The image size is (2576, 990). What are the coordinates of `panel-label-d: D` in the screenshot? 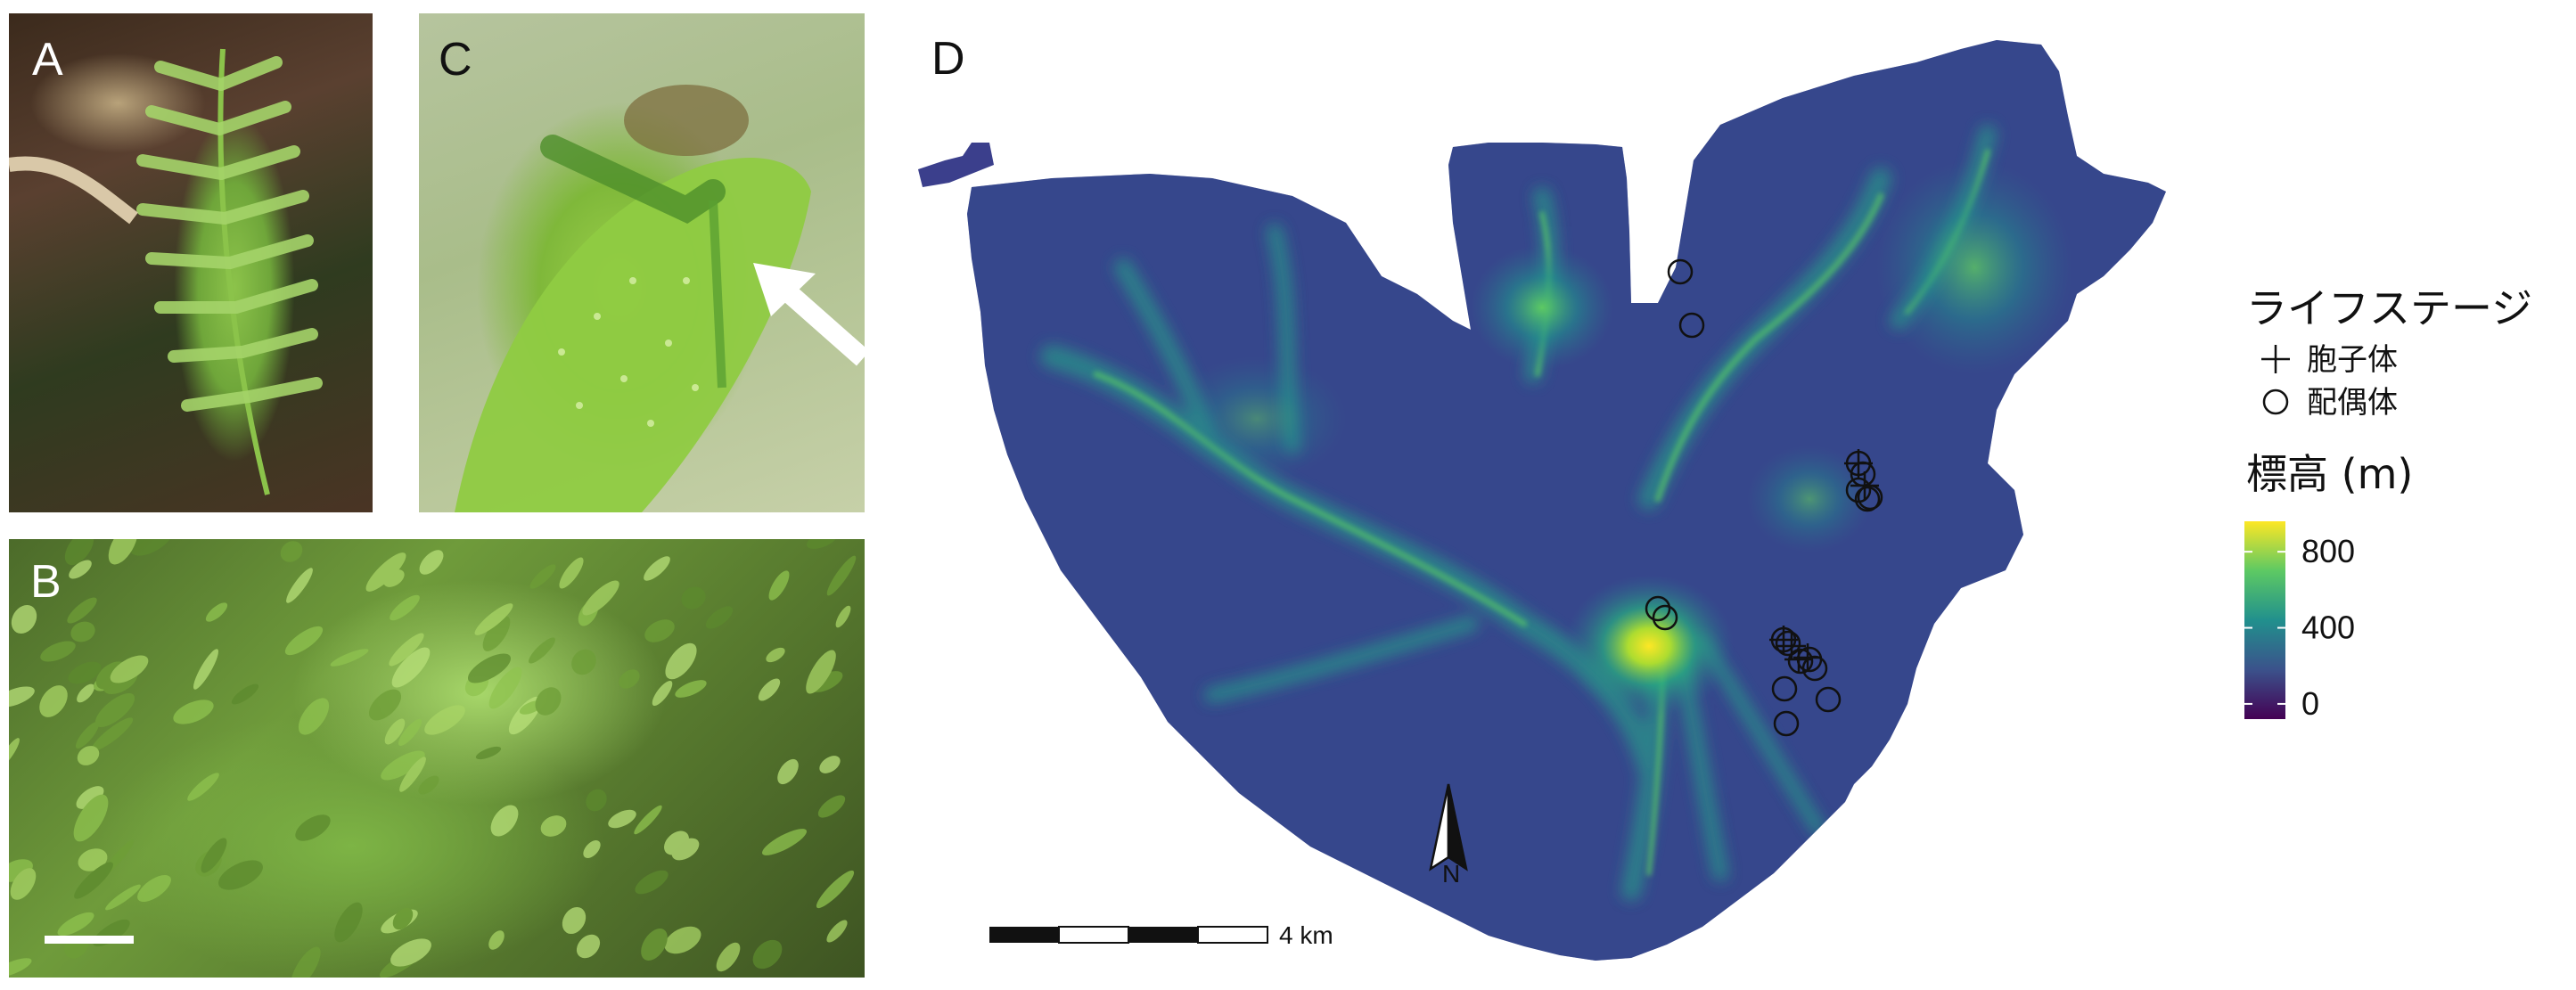 It's located at (948, 59).